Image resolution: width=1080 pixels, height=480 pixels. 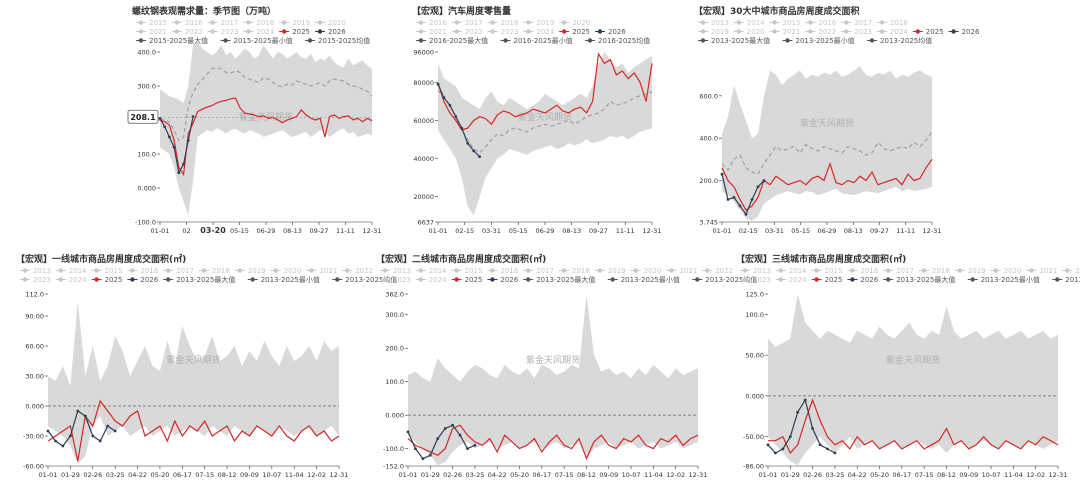 What do you see at coordinates (256, 40) in the screenshot?
I see `legend-item: 2015-2025最小值` at bounding box center [256, 40].